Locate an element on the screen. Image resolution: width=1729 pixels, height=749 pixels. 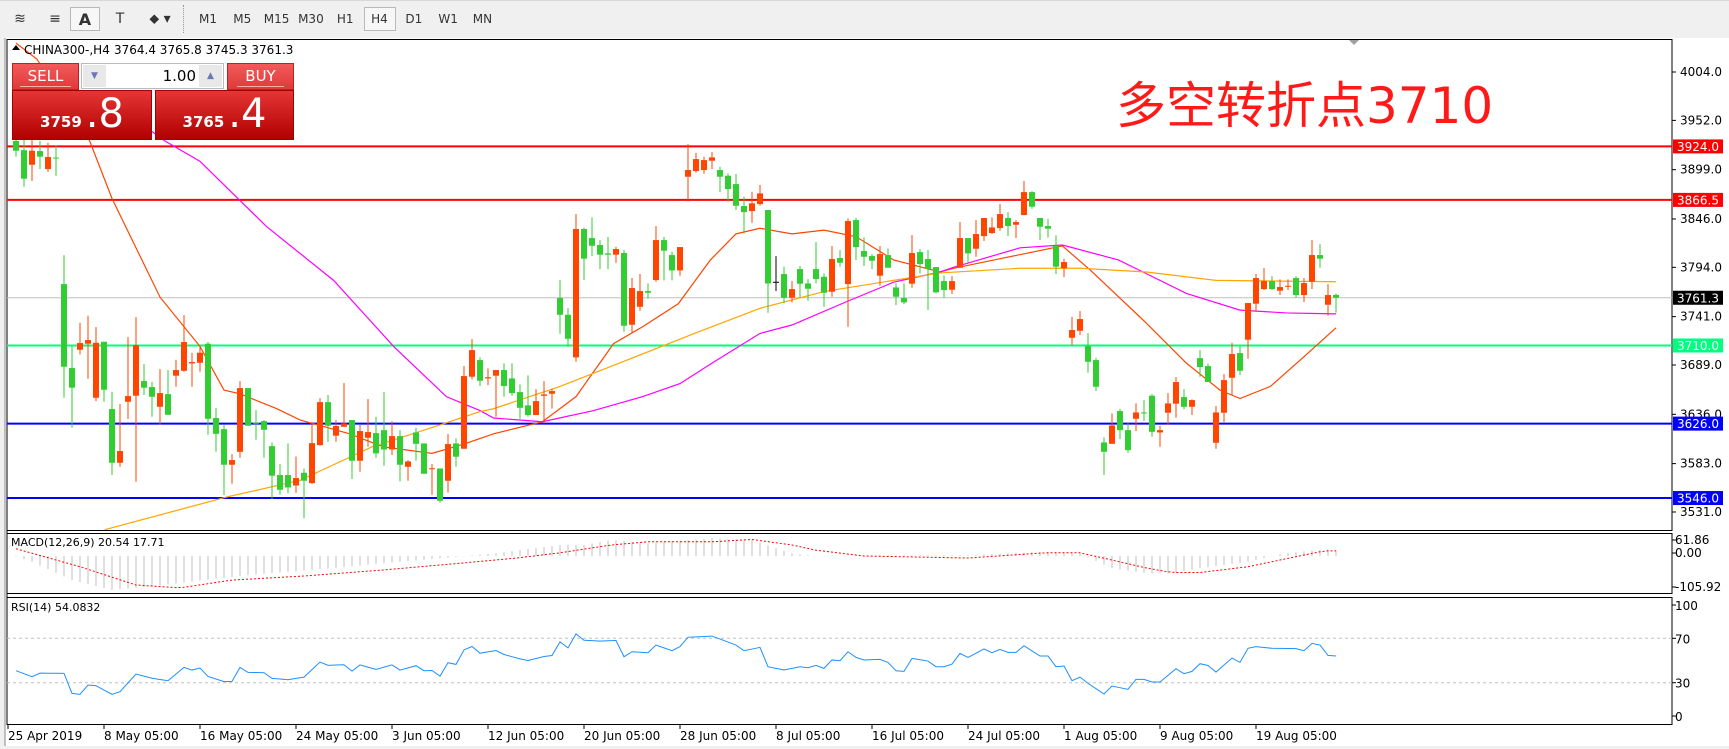
lot-size-input: 1.00 is located at coordinates (179, 76).